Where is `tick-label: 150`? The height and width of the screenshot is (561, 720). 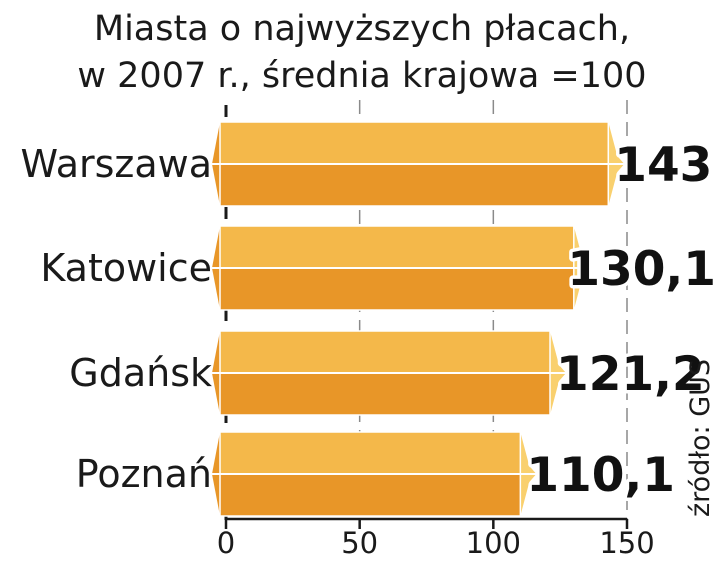 tick-label: 150 is located at coordinates (626, 543).